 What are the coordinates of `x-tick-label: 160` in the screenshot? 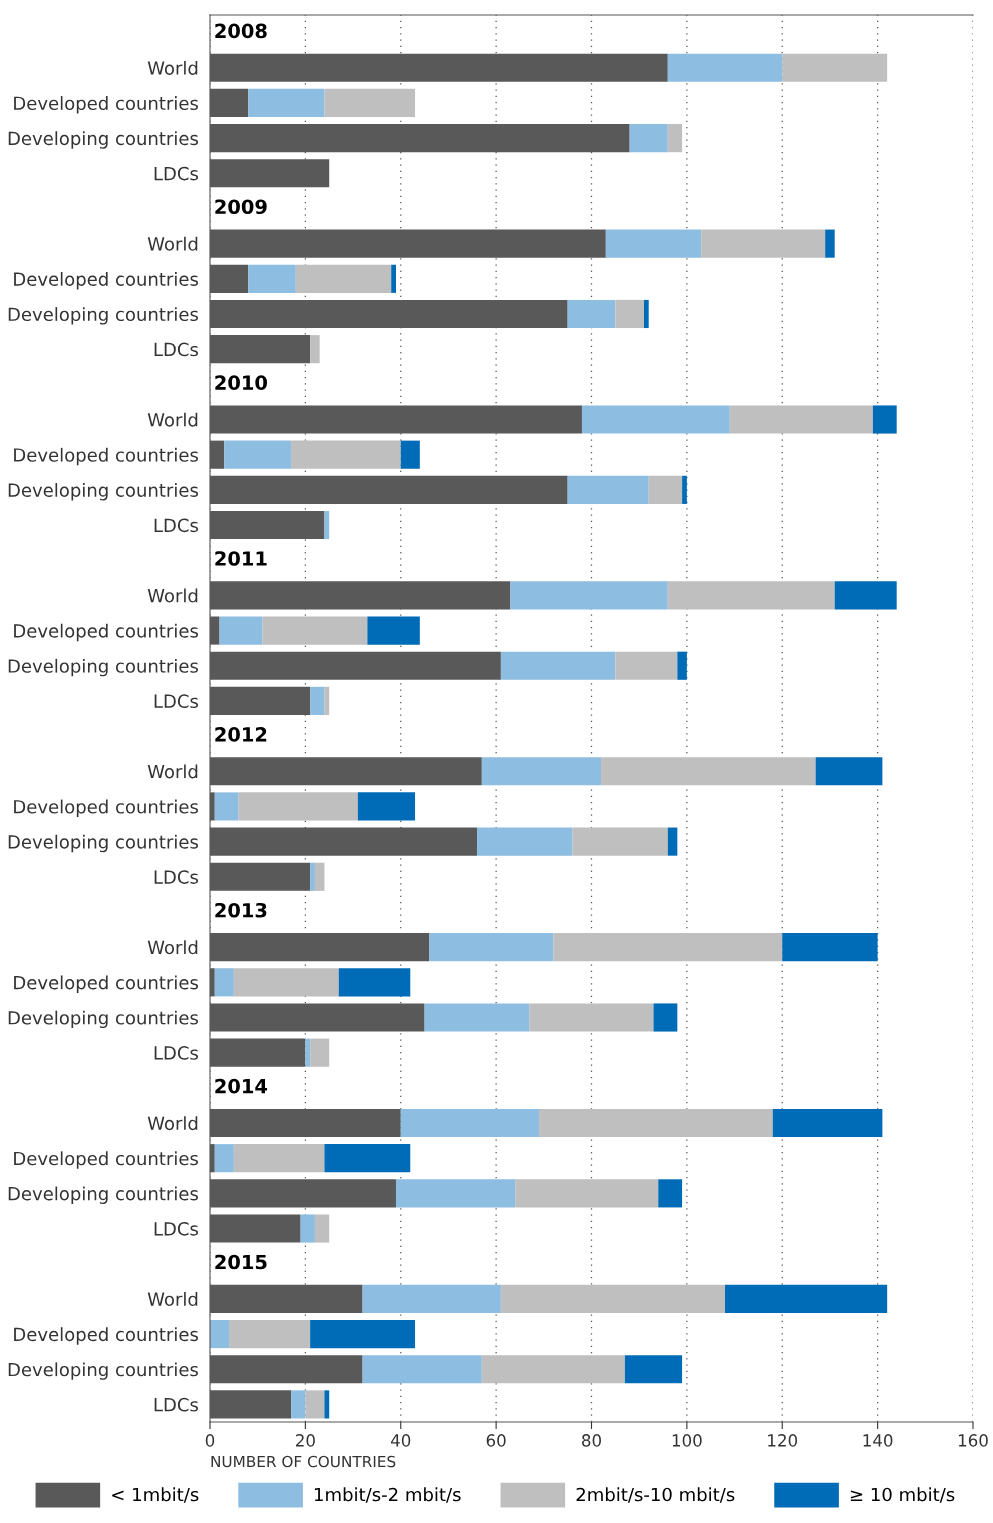 It's located at (973, 1440).